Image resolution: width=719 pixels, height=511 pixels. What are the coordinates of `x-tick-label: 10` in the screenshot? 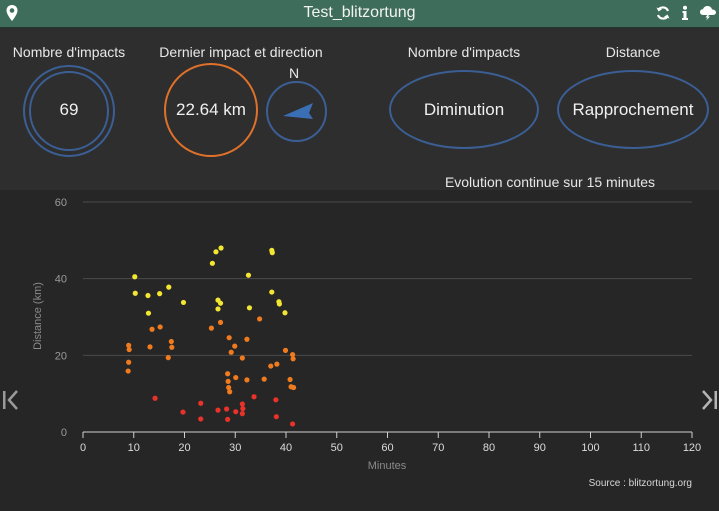 It's located at (134, 448).